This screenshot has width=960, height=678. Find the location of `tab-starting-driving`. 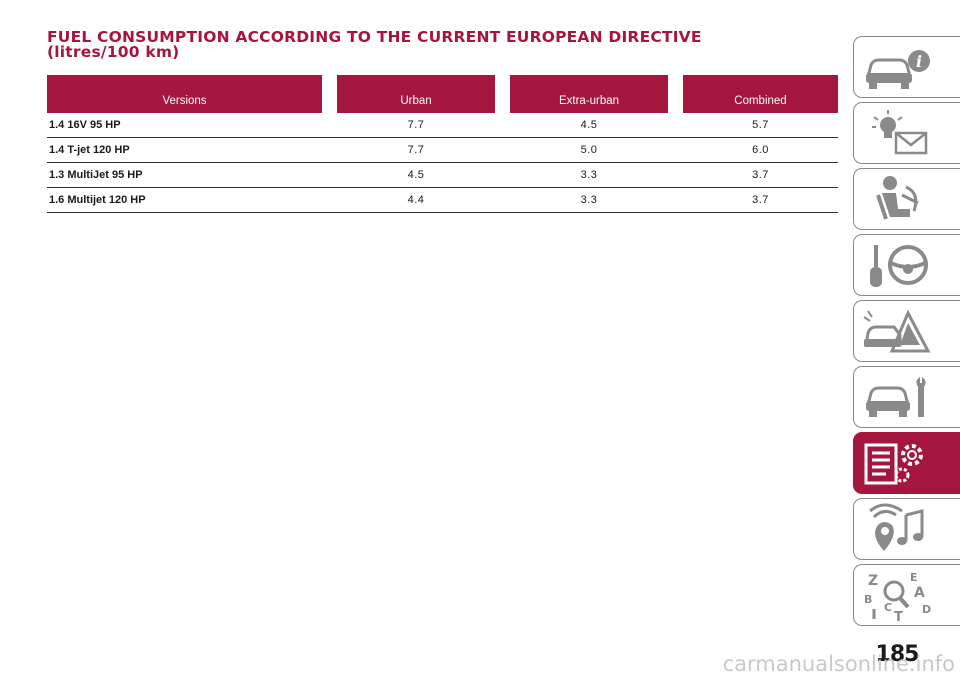

tab-starting-driving is located at coordinates (906, 265).